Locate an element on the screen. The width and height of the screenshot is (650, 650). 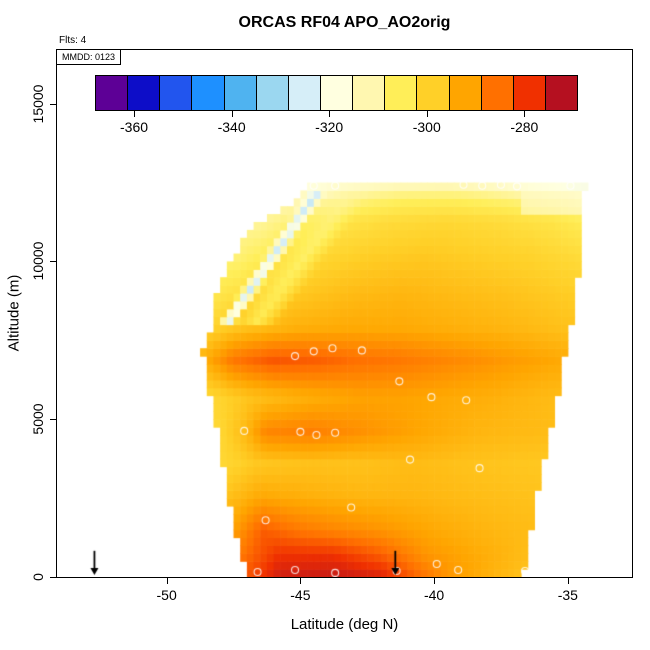
y-tick-label: 10000 is located at coordinates (38, 261).